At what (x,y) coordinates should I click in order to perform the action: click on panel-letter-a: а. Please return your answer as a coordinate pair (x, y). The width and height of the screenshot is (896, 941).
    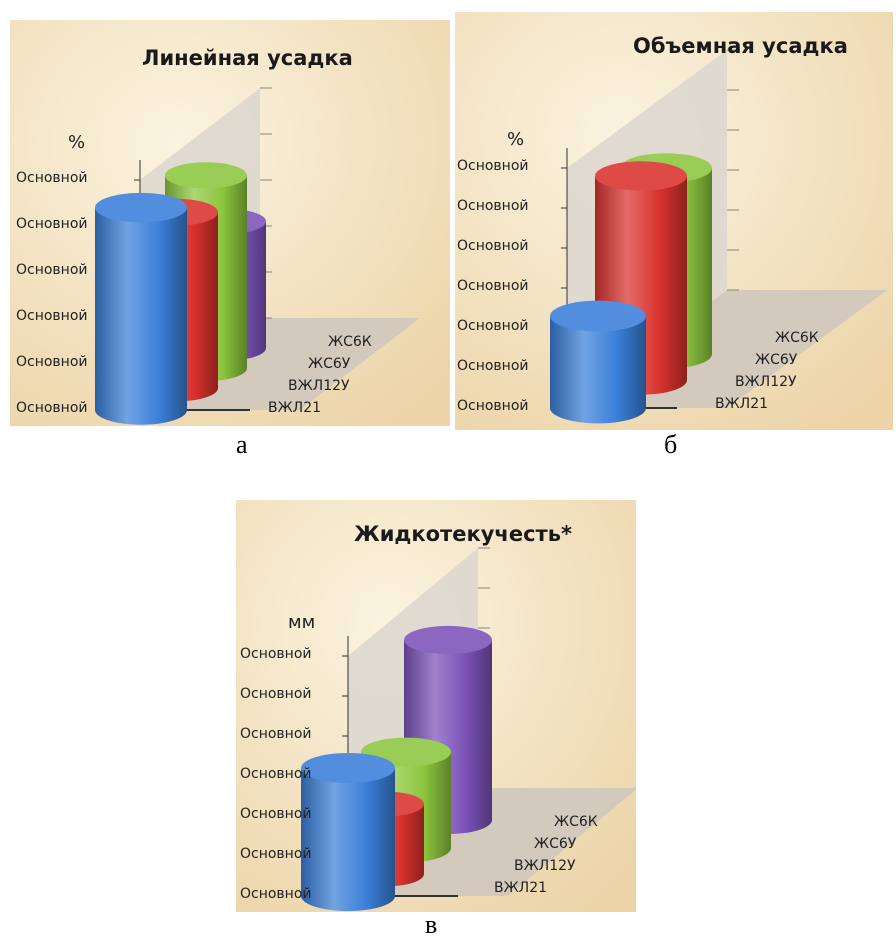
    Looking at the image, I should click on (242, 444).